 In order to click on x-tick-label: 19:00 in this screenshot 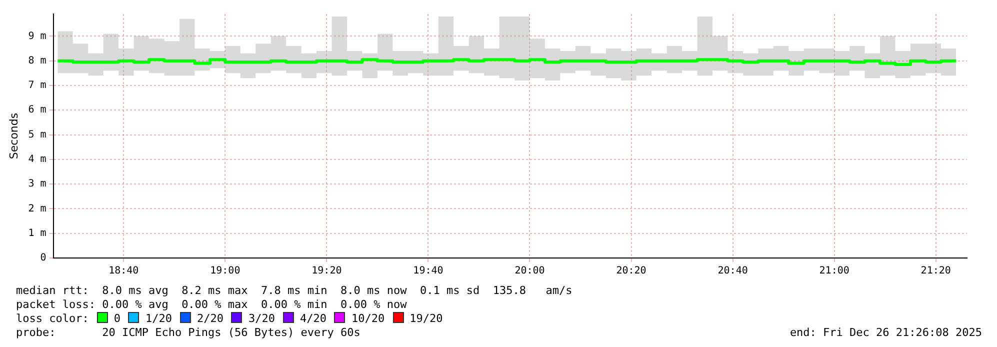, I will do `click(225, 271)`.